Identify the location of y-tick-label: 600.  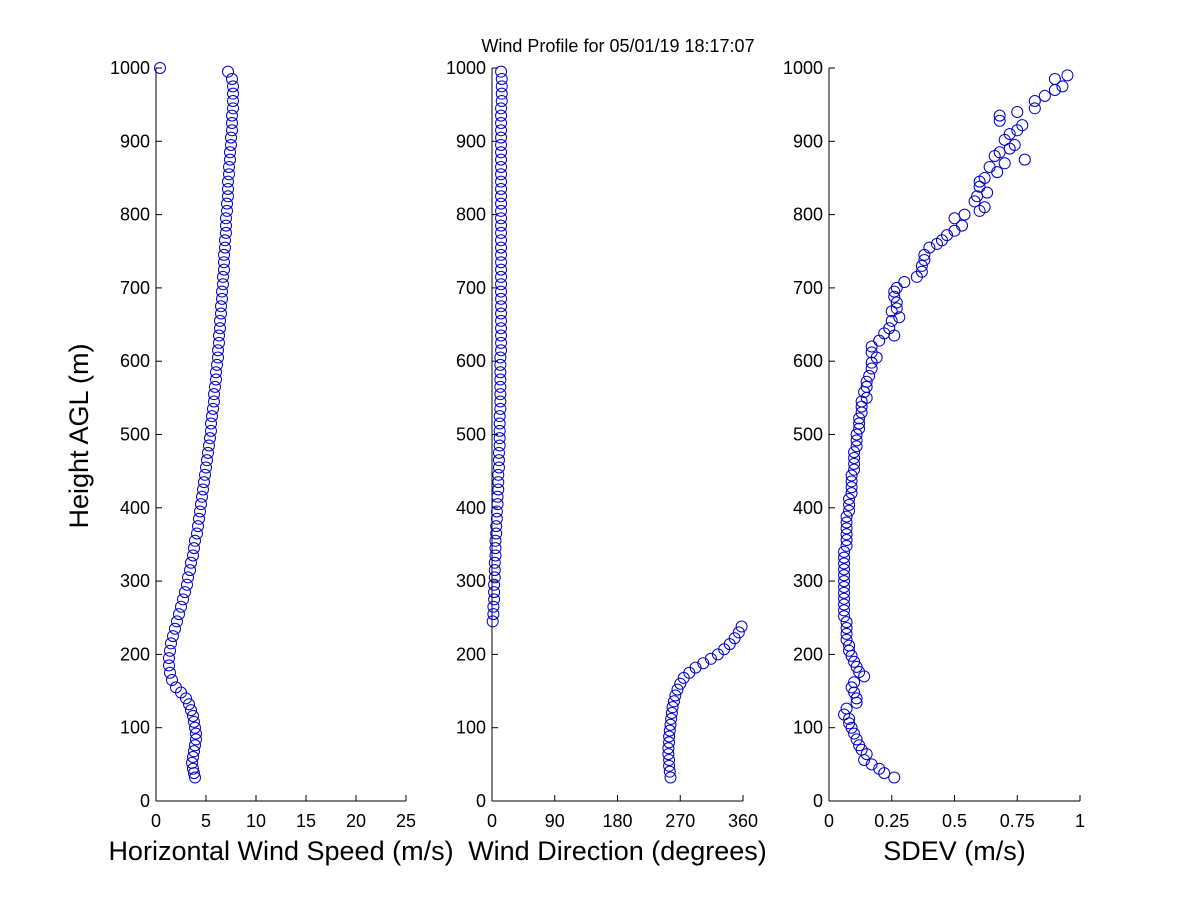
(135, 361).